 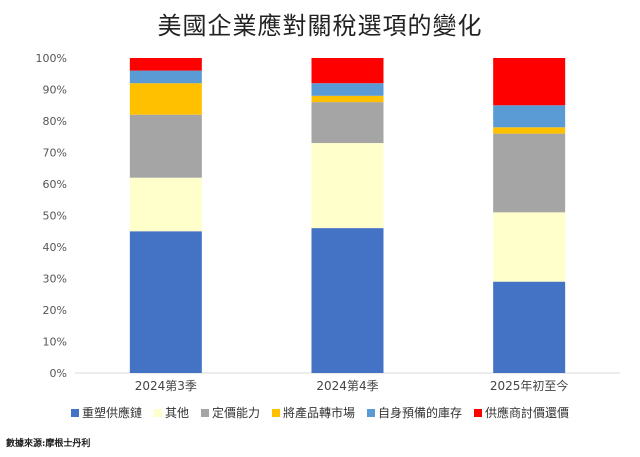 I want to click on y-tick-label: 40%, so click(x=55, y=247).